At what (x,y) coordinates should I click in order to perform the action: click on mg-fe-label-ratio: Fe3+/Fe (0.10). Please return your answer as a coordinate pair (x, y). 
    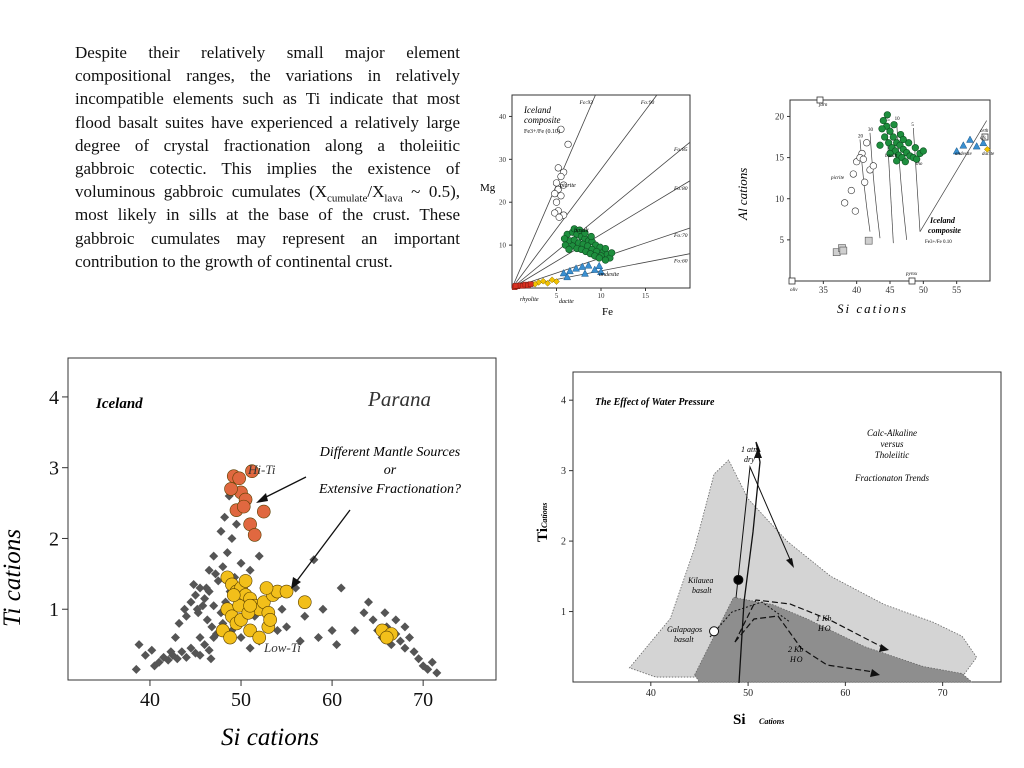
    Looking at the image, I should click on (542, 131).